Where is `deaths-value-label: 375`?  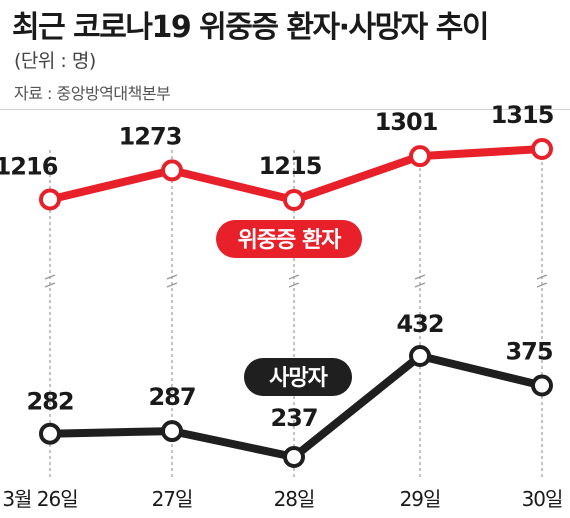
deaths-value-label: 375 is located at coordinates (528, 352).